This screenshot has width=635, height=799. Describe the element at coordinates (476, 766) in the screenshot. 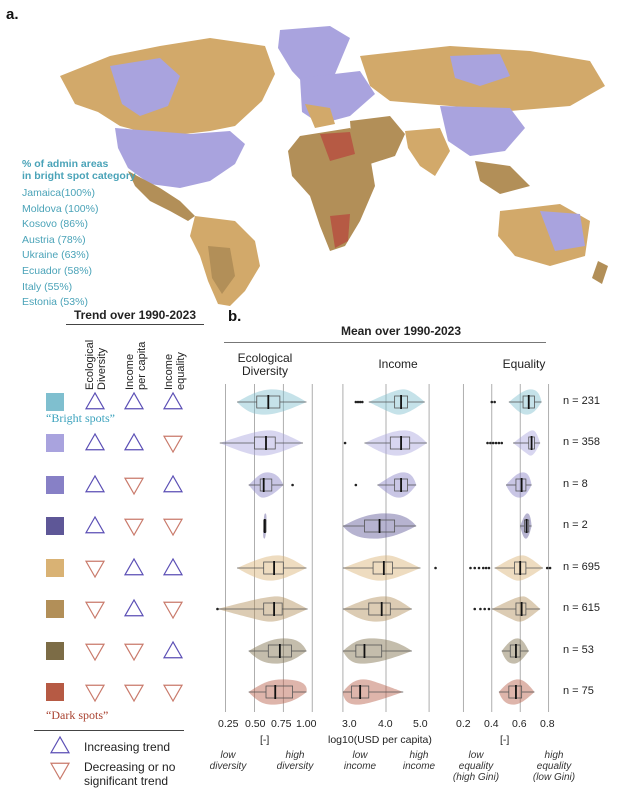

I see `equality-low-annotation-line2: equality` at that location.